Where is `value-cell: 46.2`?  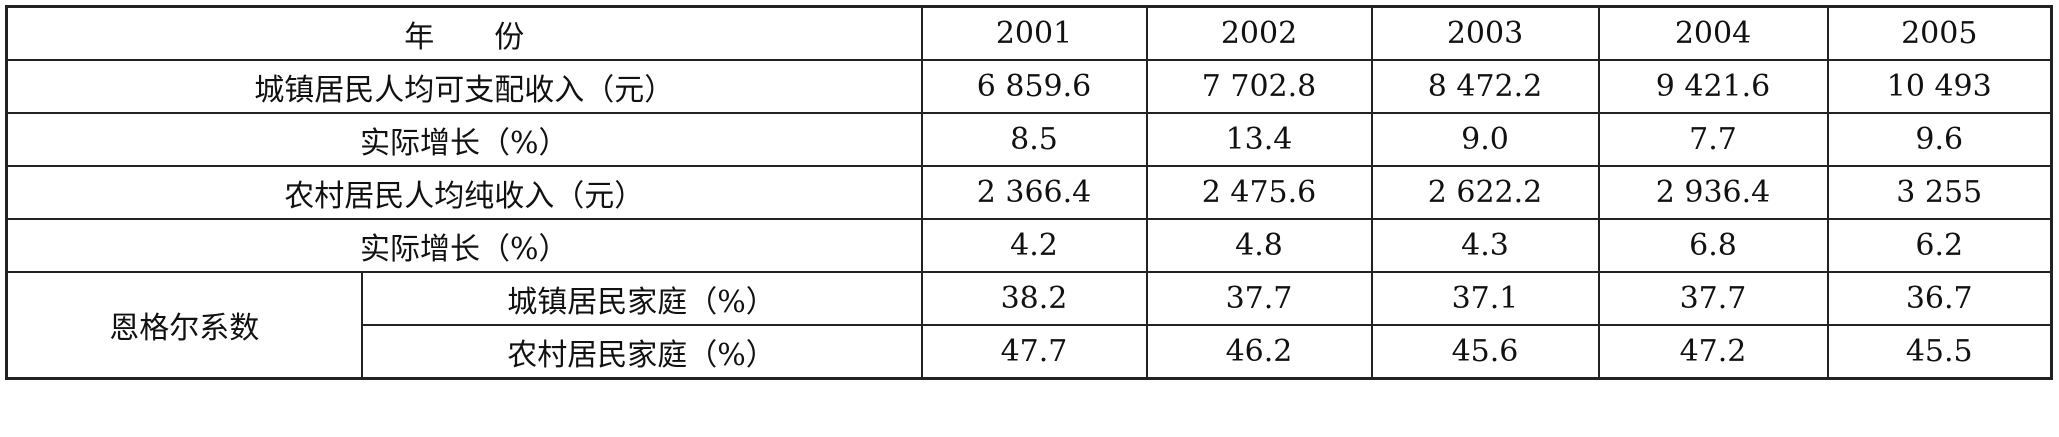 value-cell: 46.2 is located at coordinates (1259, 352).